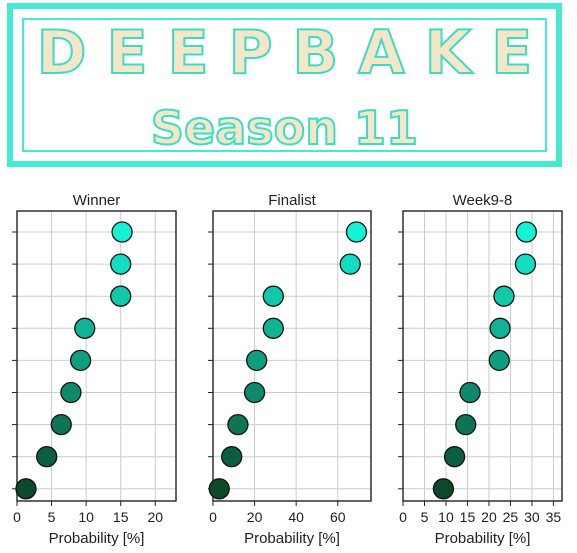 This screenshot has height=553, width=577. I want to click on chart-title: Winner, so click(97, 200).